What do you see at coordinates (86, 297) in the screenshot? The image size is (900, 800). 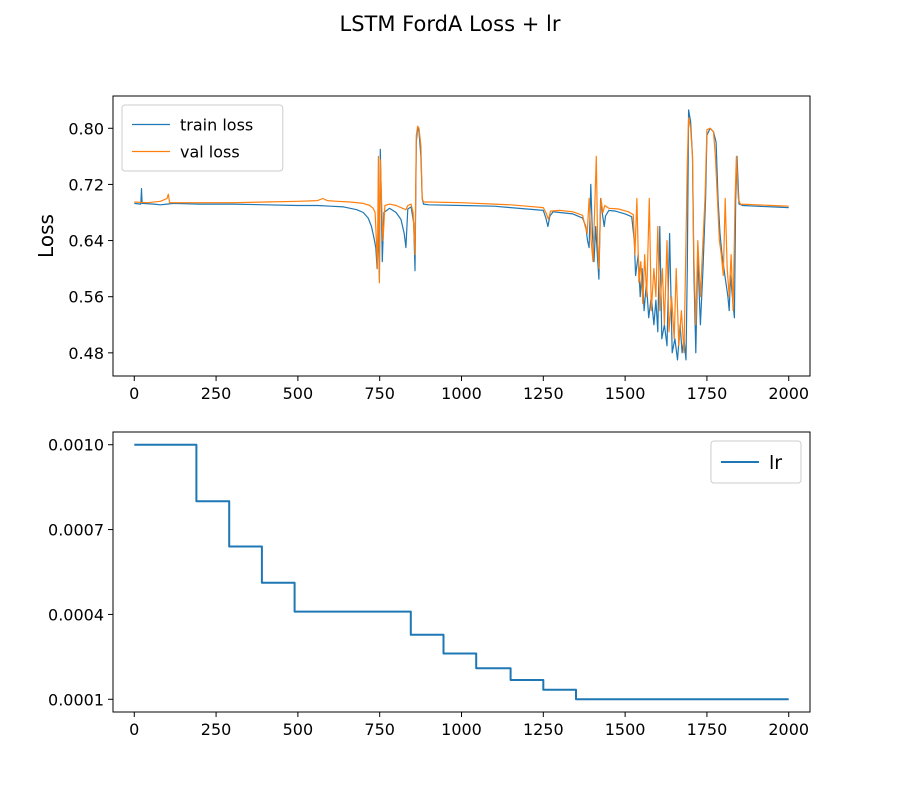 I see `y-tick-label: 0.56` at bounding box center [86, 297].